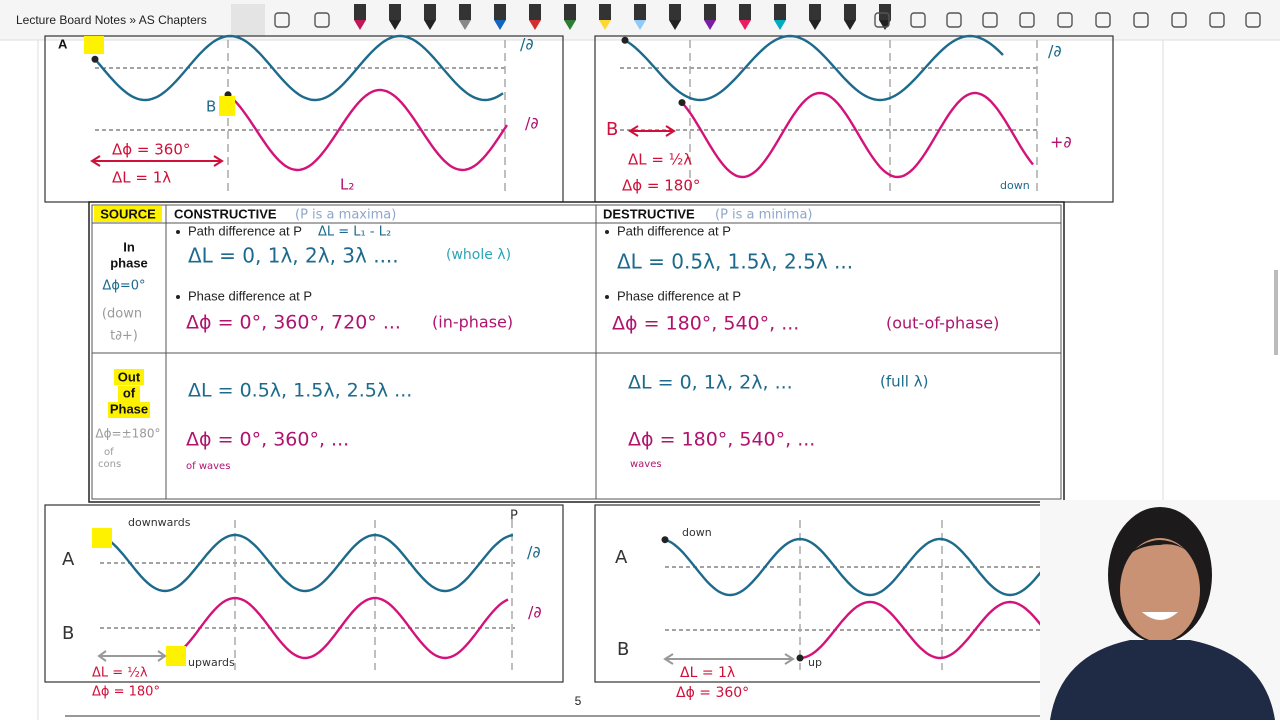 The width and height of the screenshot is (1280, 720). I want to click on table-header: CONSTRUCTIVE, so click(225, 213).